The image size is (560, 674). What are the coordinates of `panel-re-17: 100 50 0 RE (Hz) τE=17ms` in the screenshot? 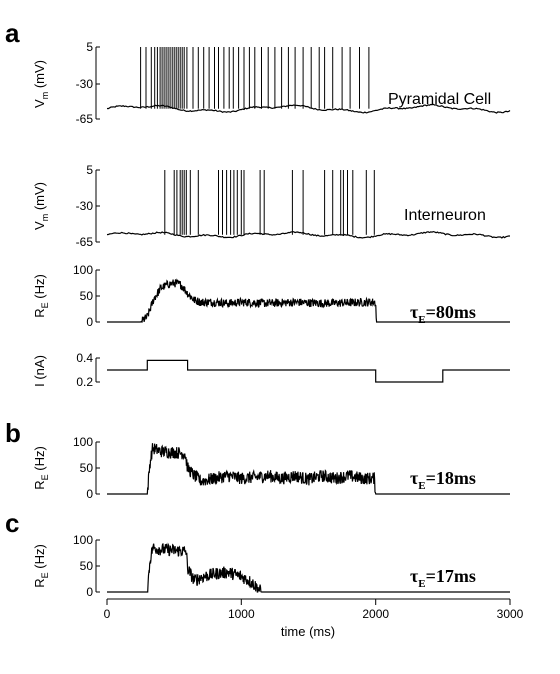 It's located at (271, 566).